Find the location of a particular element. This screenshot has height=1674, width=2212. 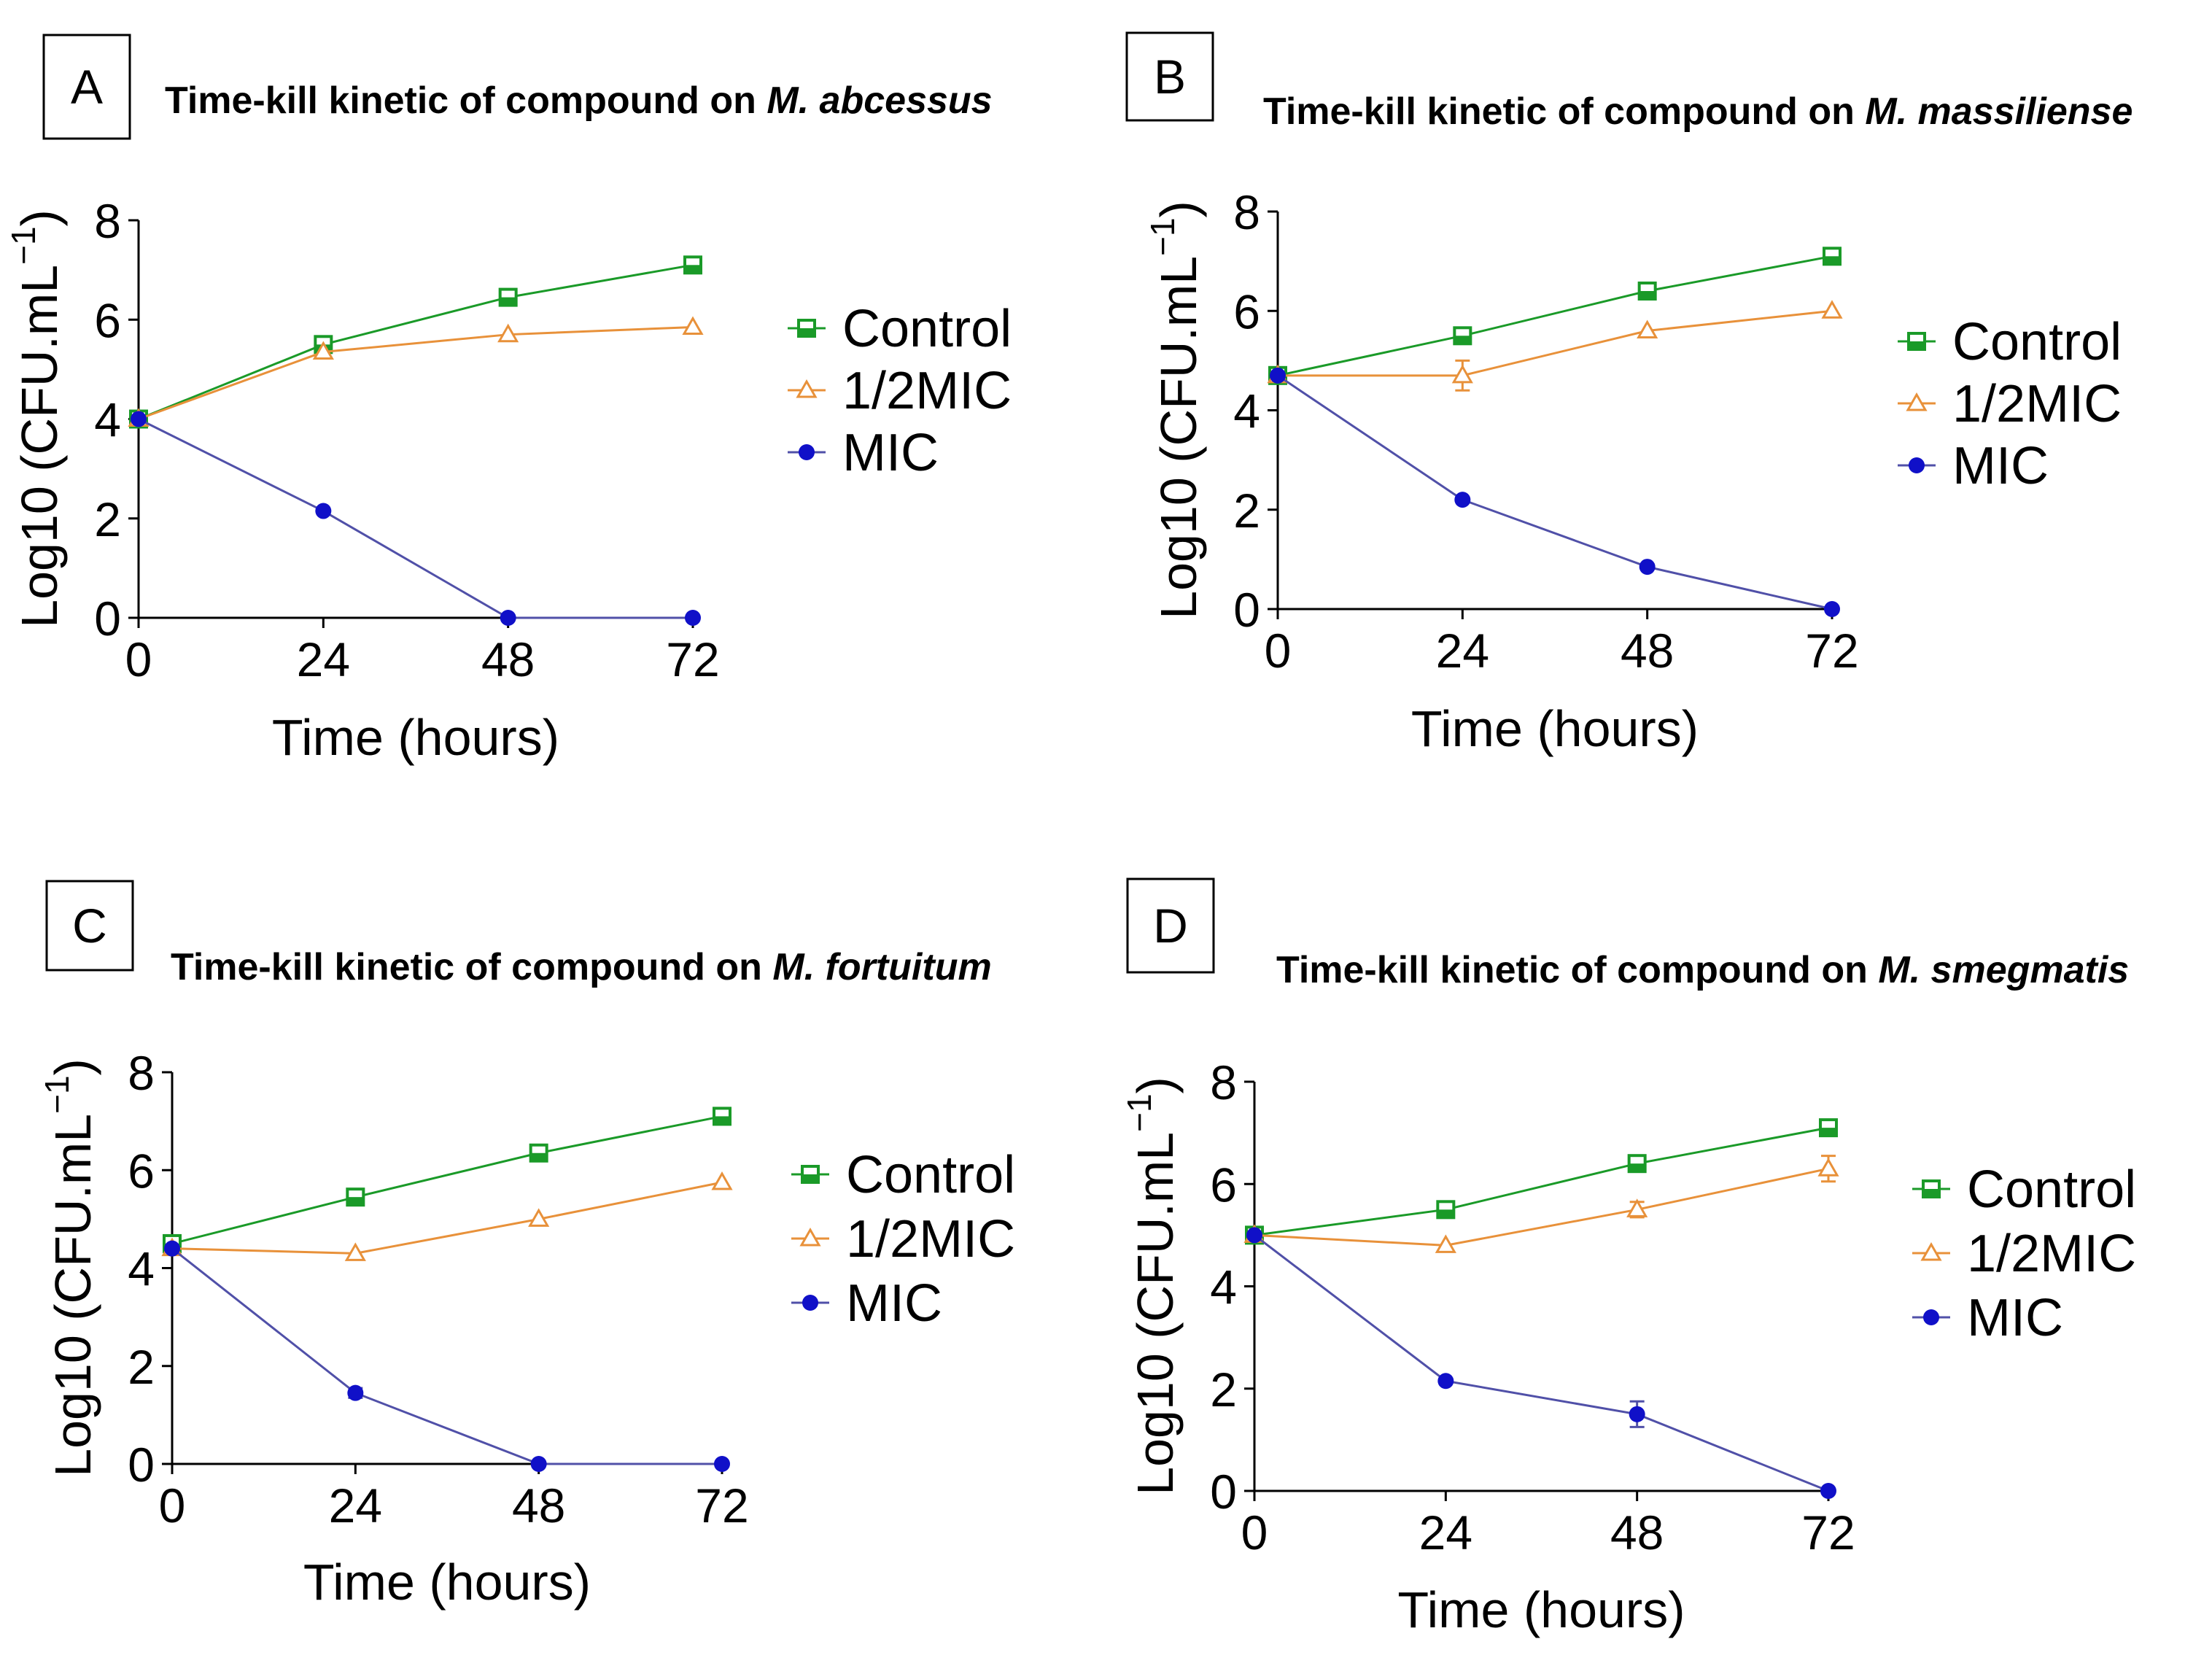

legend-marker-fill is located at coordinates (807, 332).